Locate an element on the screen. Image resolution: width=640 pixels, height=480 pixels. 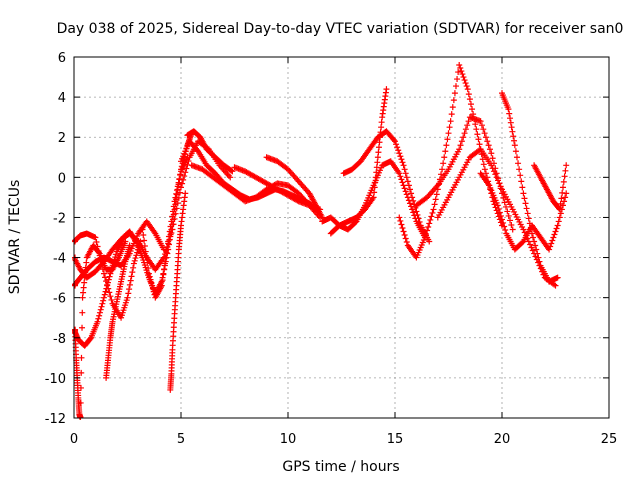
y-tick-label: -2 is located at coordinates (59, 218).